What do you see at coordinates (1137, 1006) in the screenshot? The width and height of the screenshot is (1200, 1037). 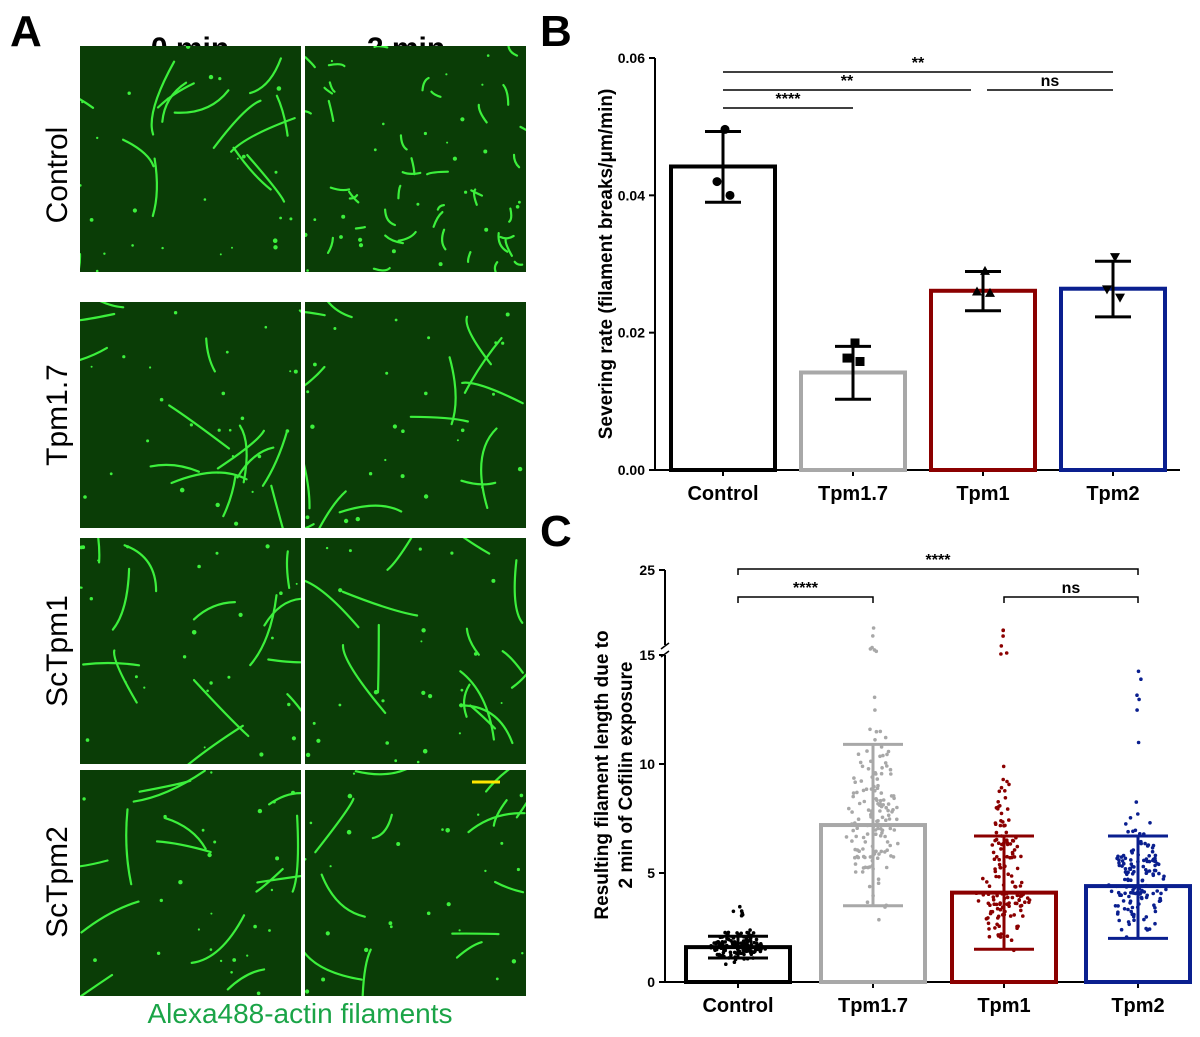 I see `chart-c-xtick-label-tpm2: Tpm2` at bounding box center [1137, 1006].